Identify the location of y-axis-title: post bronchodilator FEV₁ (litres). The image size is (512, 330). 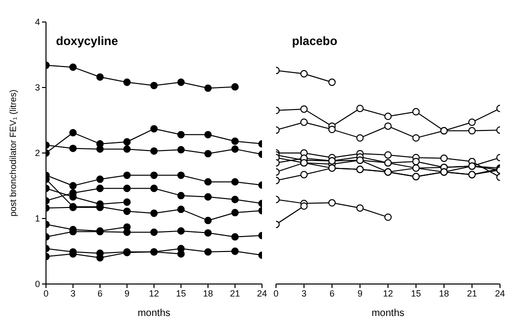
(13, 153).